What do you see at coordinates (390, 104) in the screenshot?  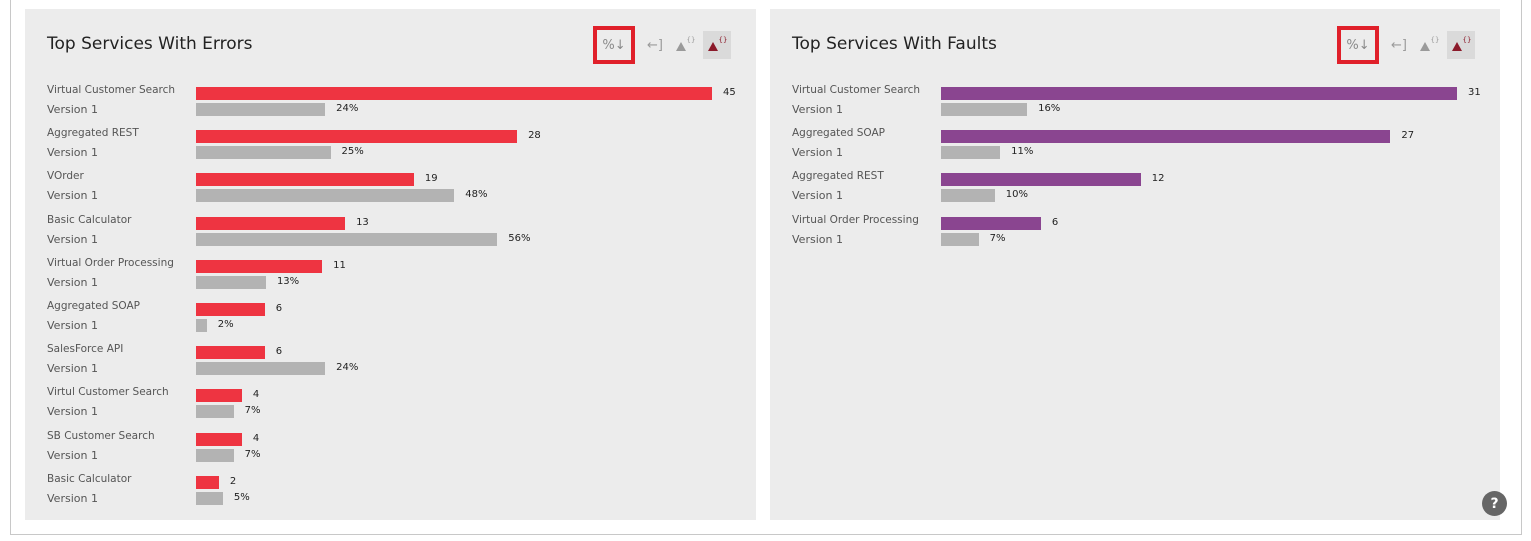 I see `service-row: Virtual Customer Search Version 1 45 24%` at bounding box center [390, 104].